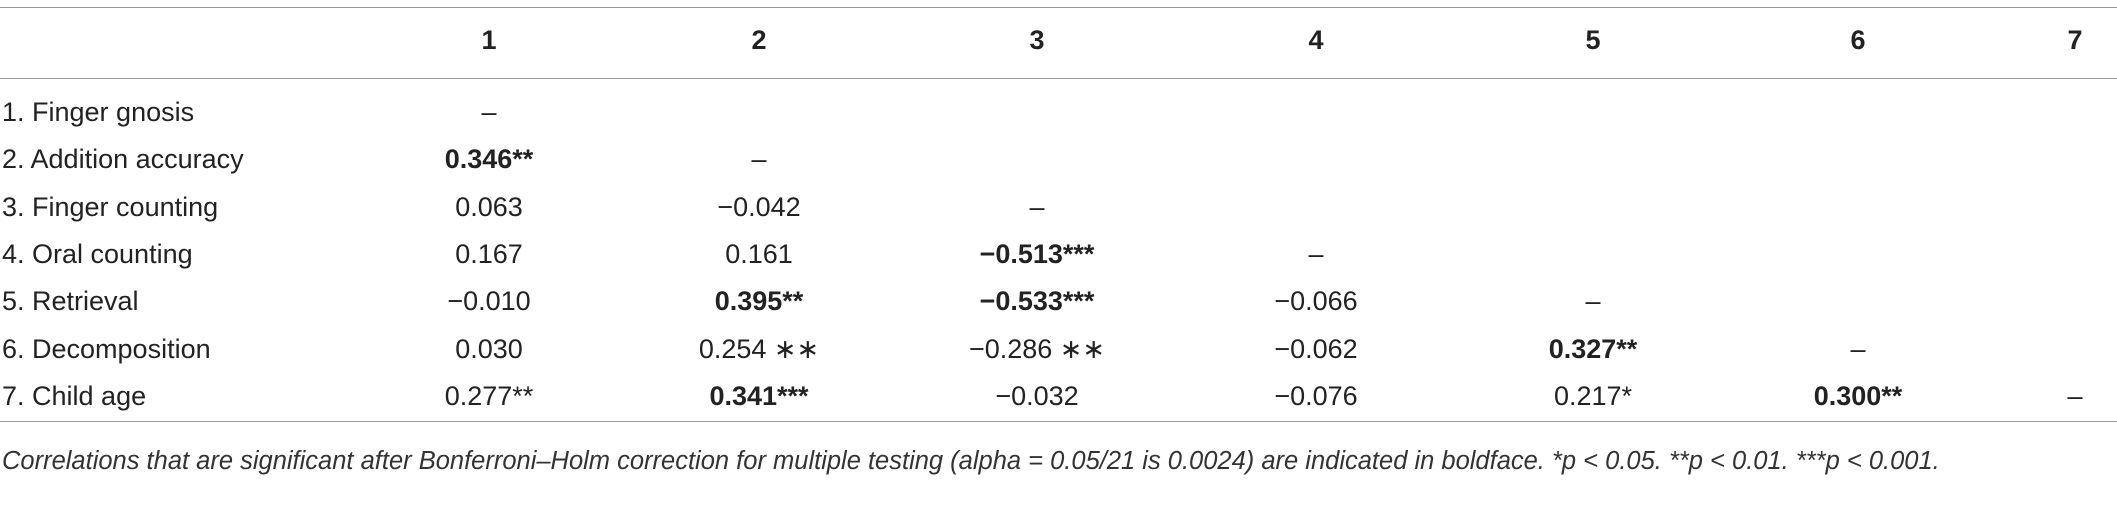 The height and width of the screenshot is (518, 2117). I want to click on column-header: 2, so click(759, 40).